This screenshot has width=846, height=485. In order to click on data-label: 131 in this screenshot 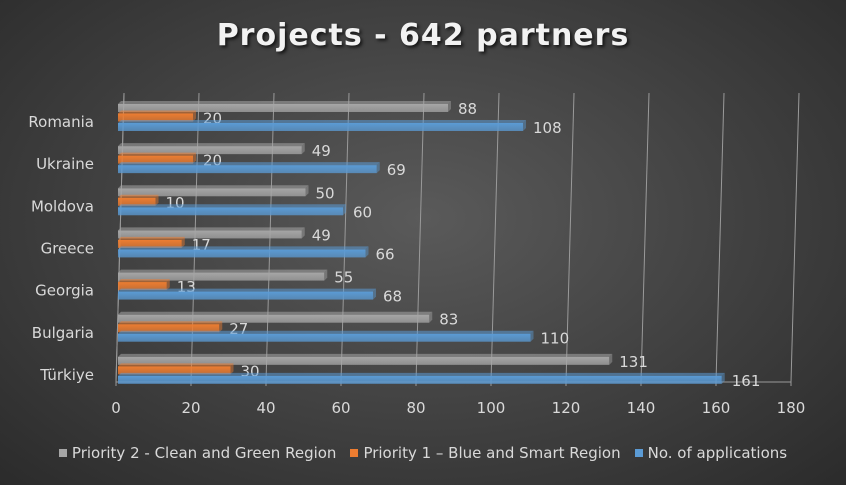, I will do `click(633, 362)`.